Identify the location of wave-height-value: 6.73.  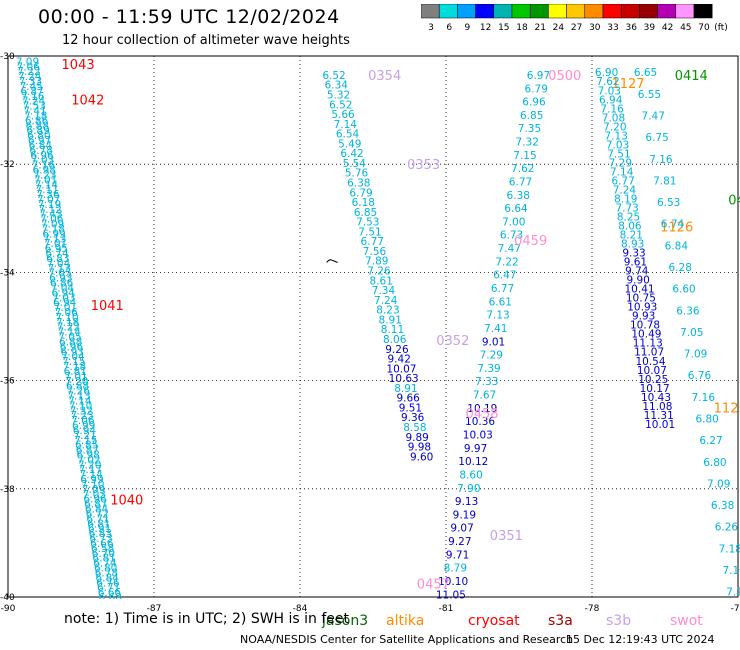
(100, 539).